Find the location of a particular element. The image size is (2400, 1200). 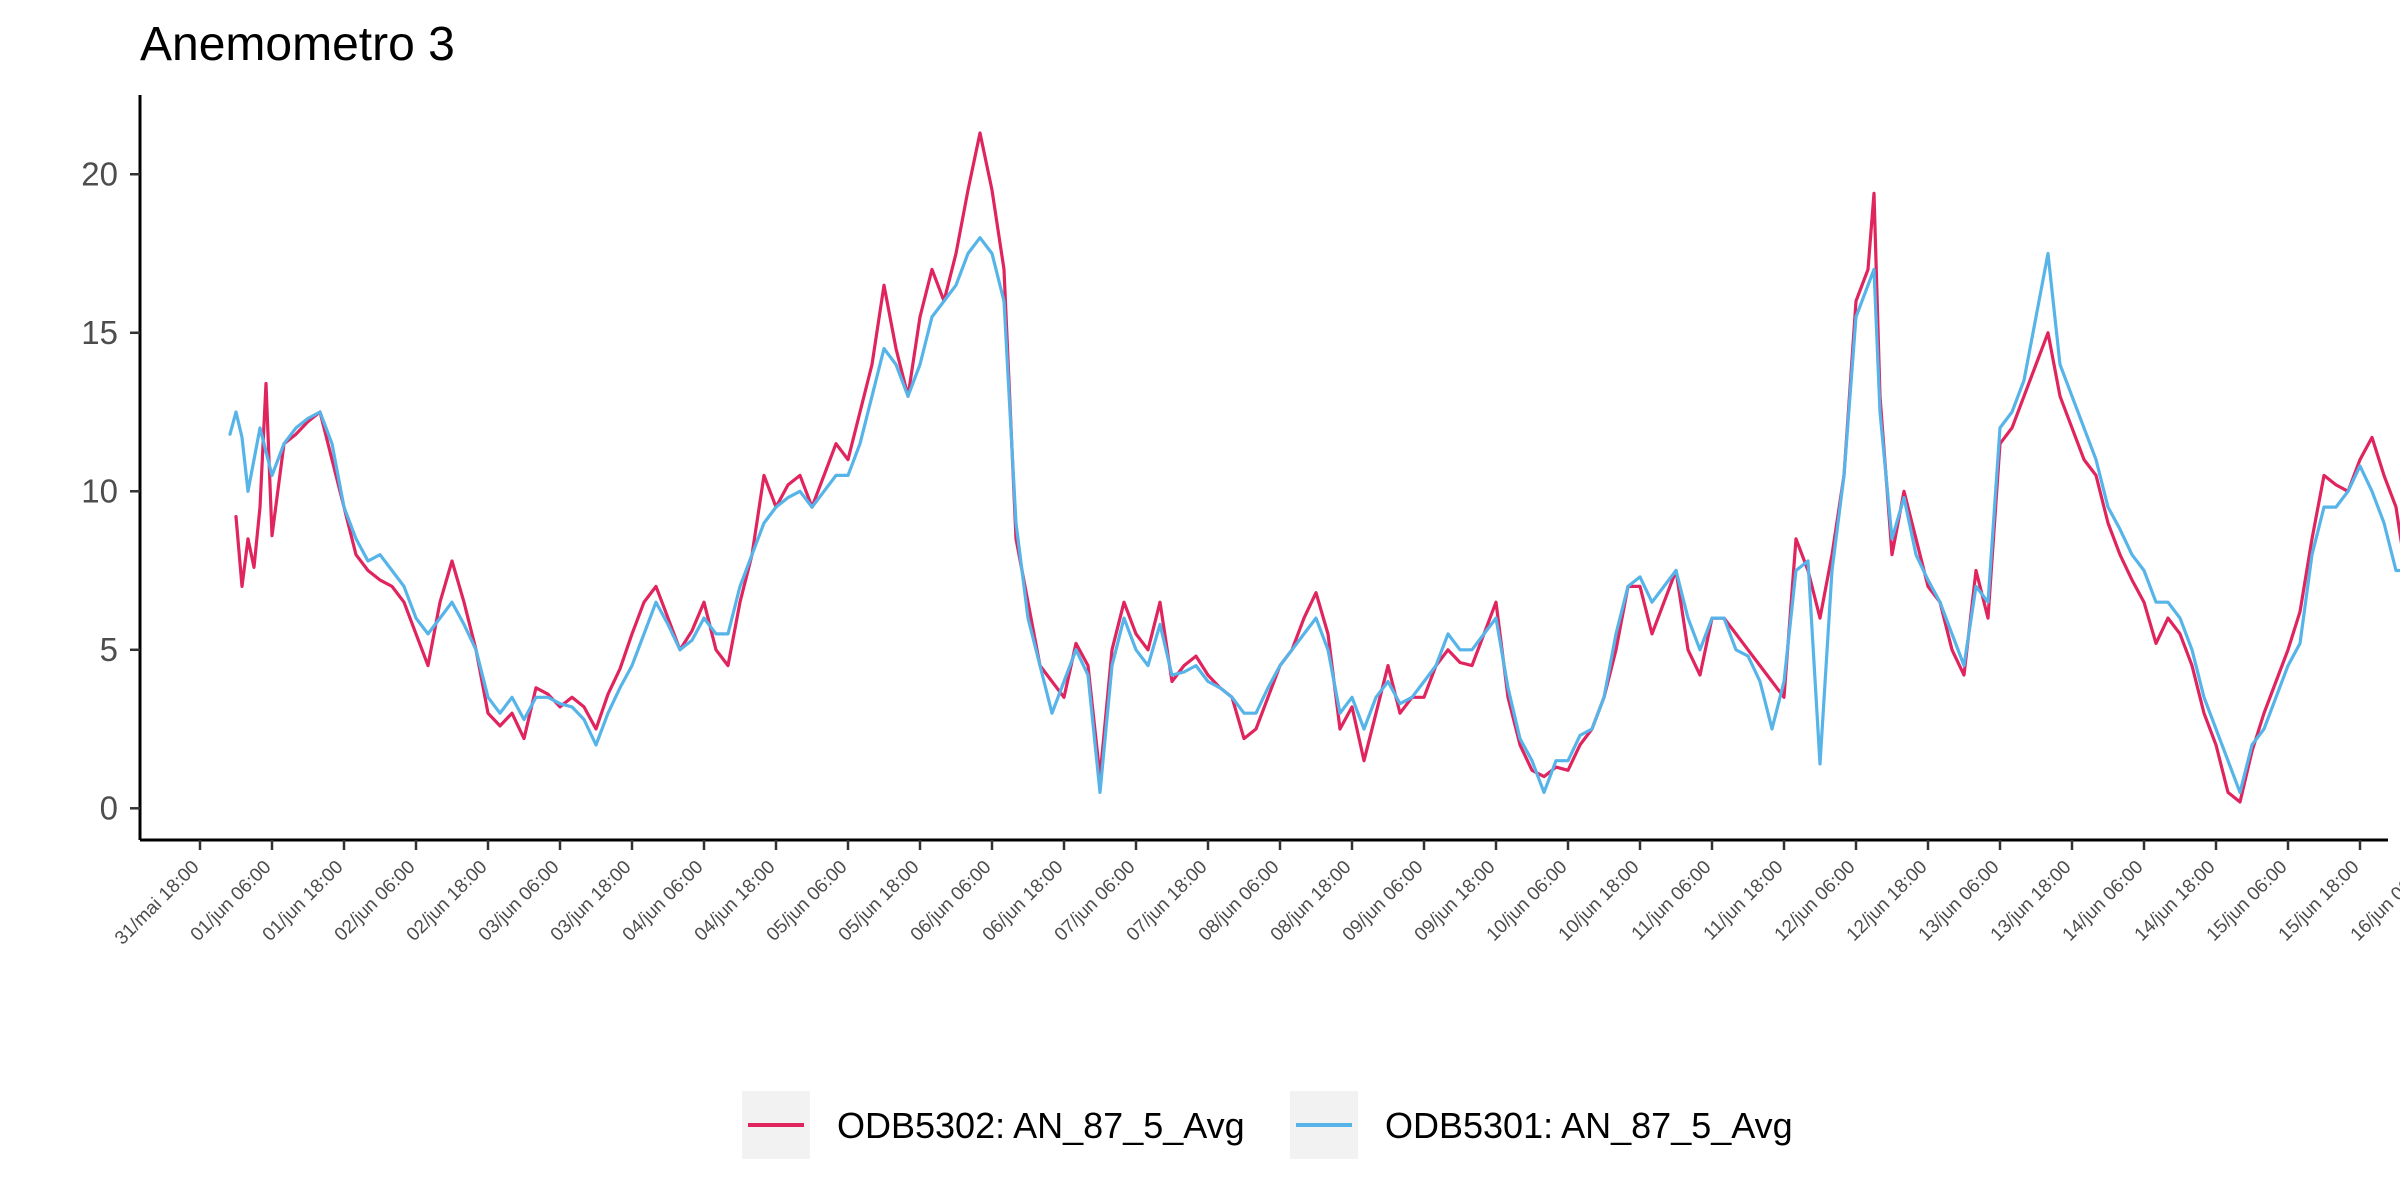

y-axis: 0 5 10 15 20 is located at coordinates (111, 467).